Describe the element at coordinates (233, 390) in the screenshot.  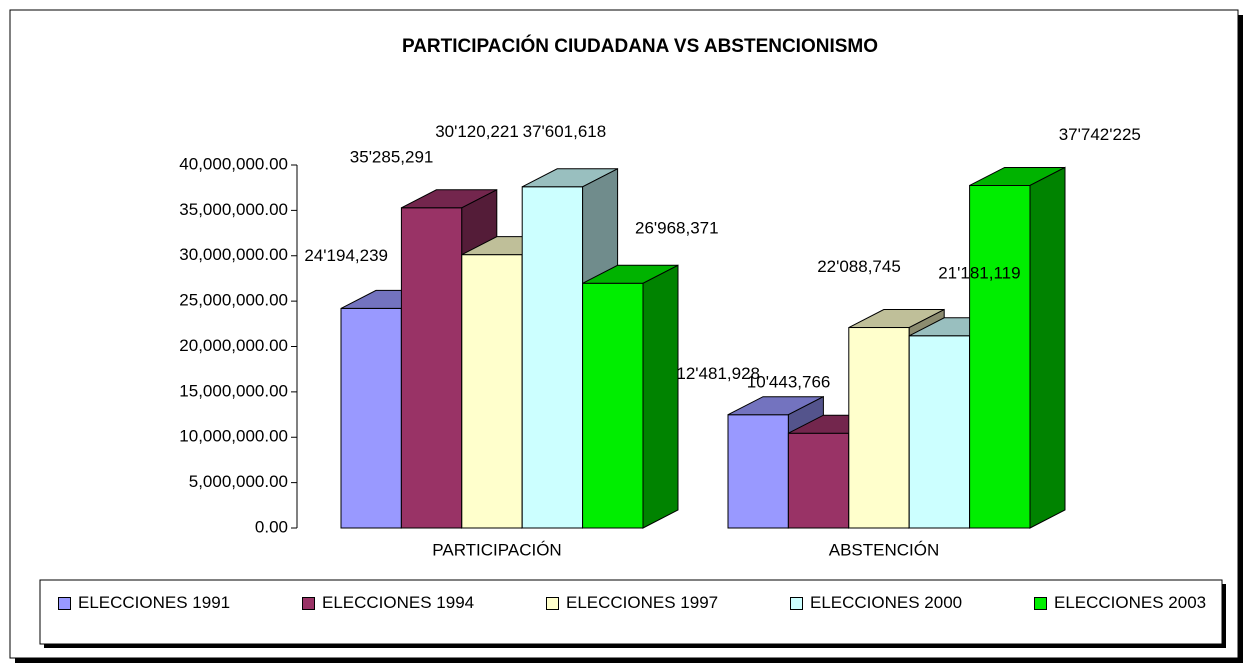
I see `y-tick-label: 15,000,000.00` at that location.